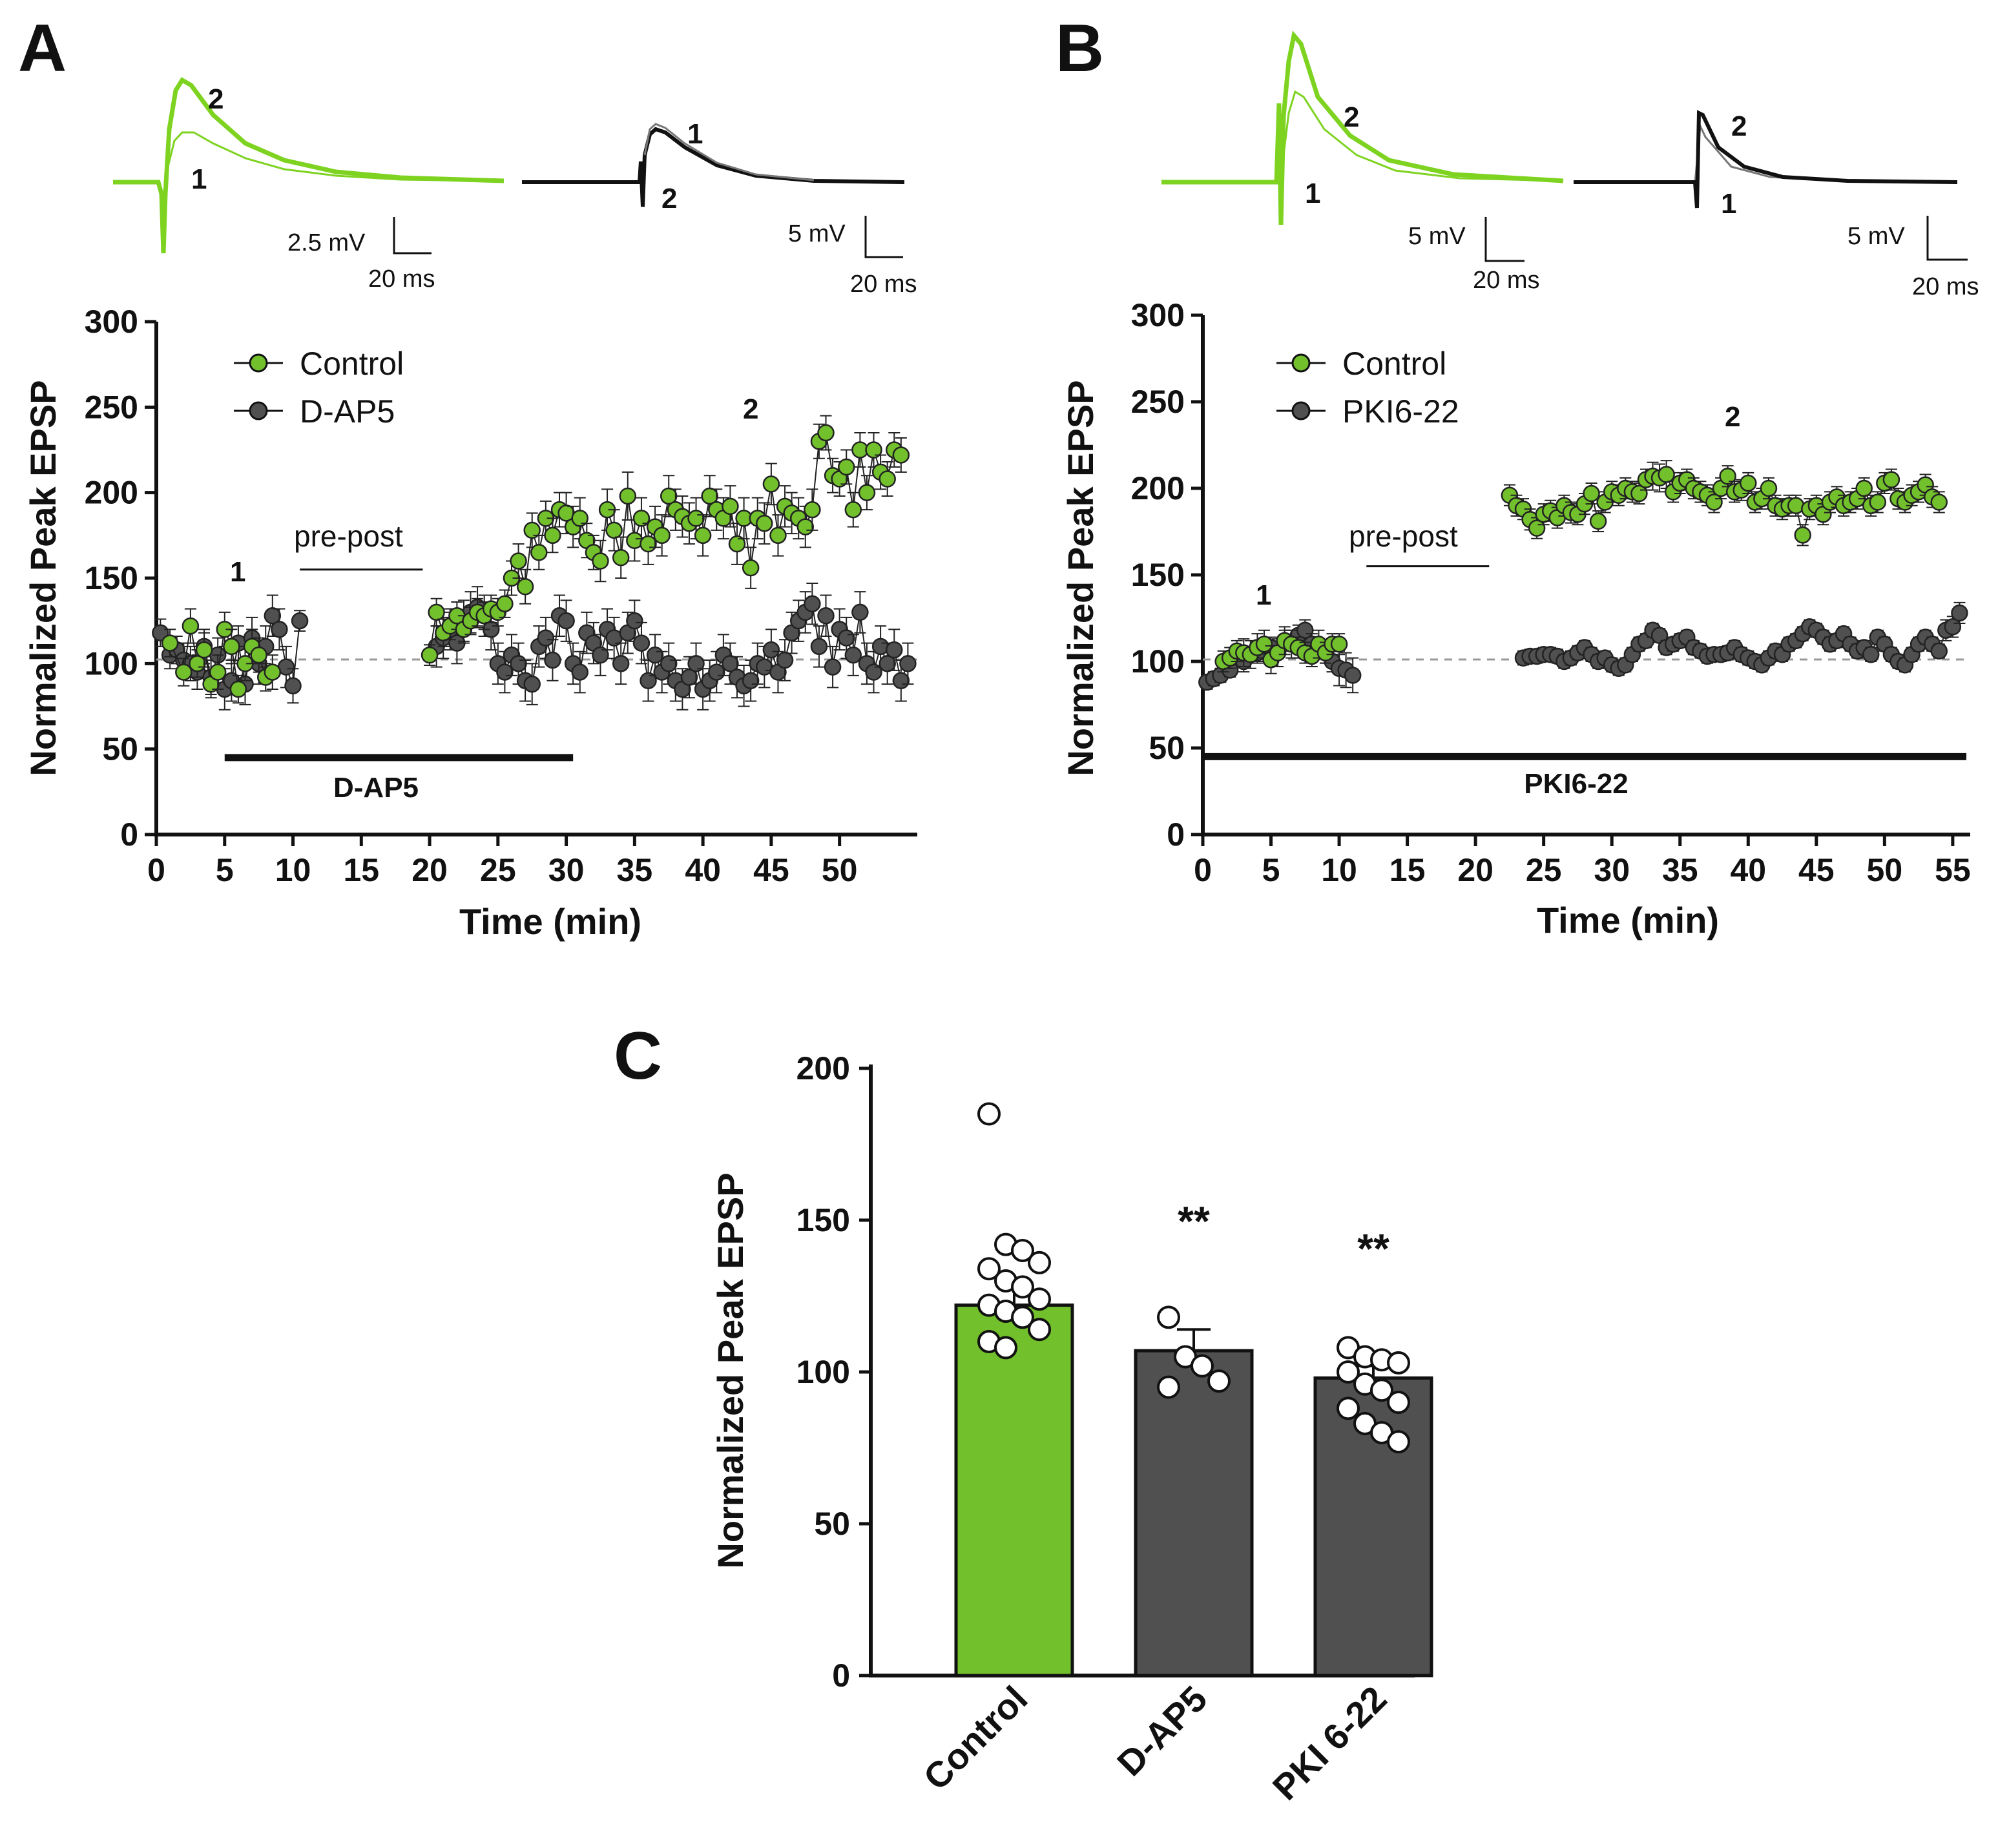 The image size is (1998, 1848). Describe the element at coordinates (1885, 870) in the screenshot. I see `b-x-tick-label: 50` at that location.